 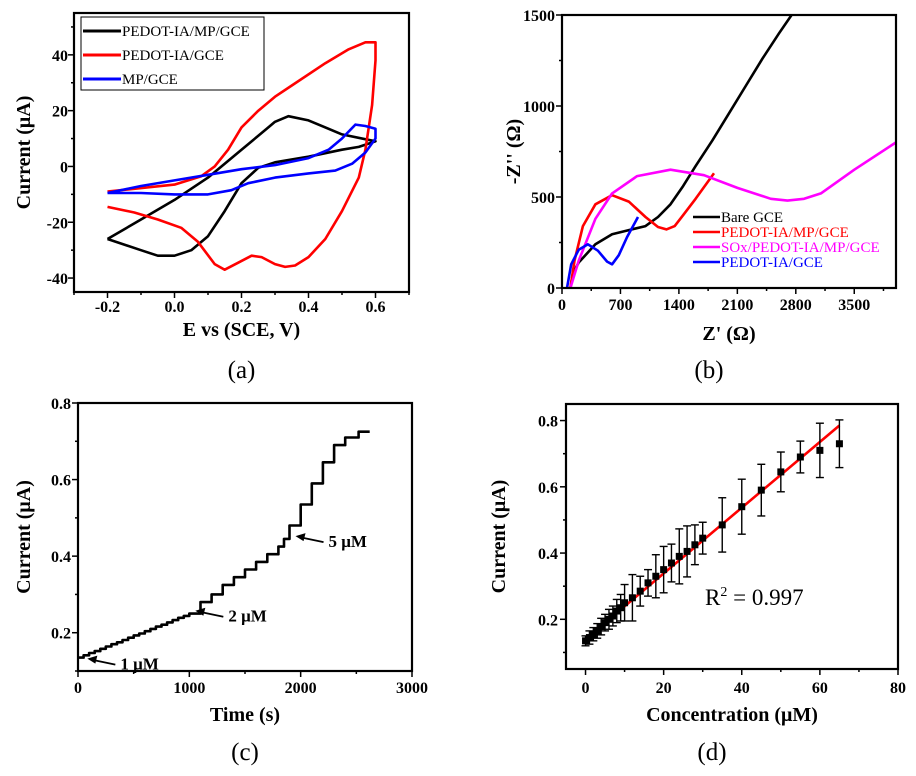 I want to click on x-tick-label: 20, so click(x=664, y=688).